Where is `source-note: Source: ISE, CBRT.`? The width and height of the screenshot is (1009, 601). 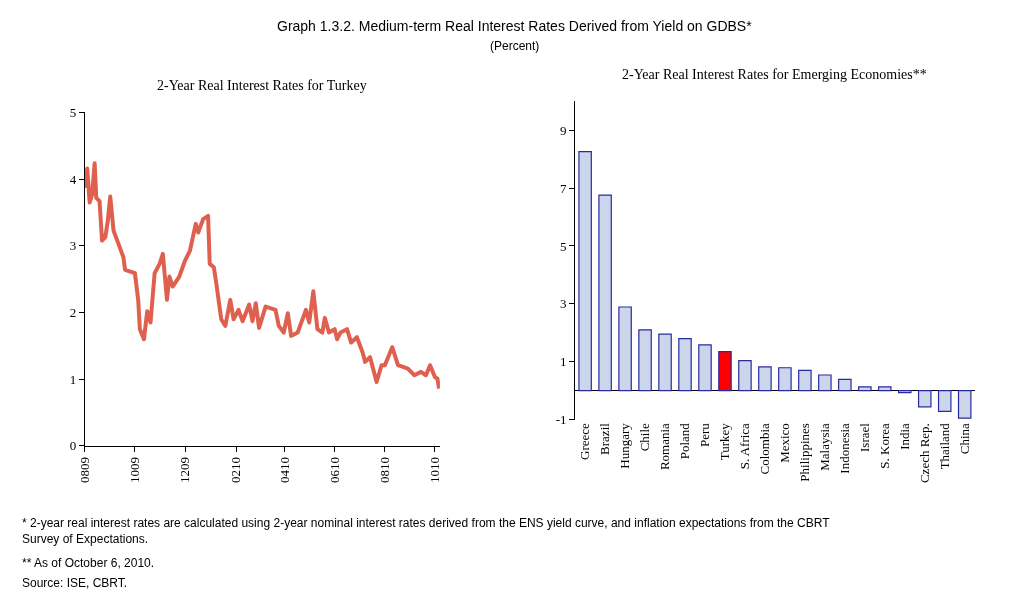 source-note: Source: ISE, CBRT. is located at coordinates (75, 583).